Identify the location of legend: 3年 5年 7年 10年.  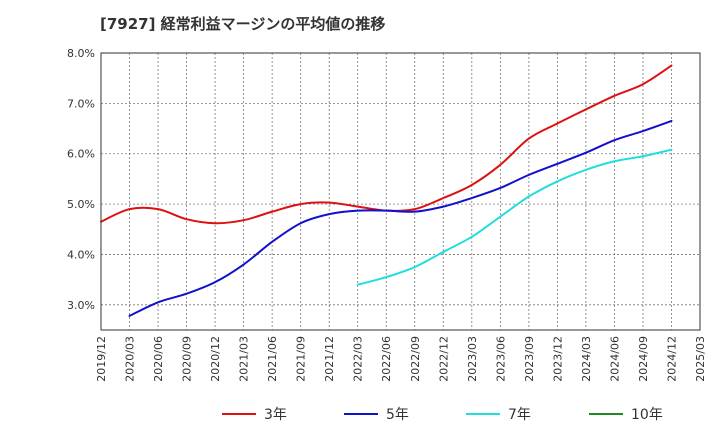
(442, 415).